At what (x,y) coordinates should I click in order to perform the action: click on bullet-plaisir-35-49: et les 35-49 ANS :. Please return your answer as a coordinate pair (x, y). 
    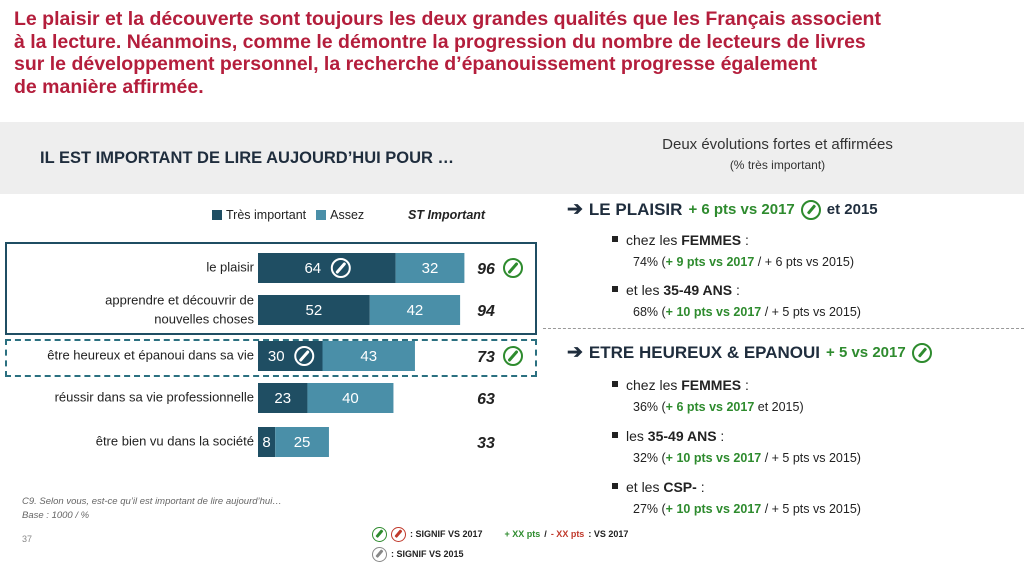
    Looking at the image, I should click on (676, 290).